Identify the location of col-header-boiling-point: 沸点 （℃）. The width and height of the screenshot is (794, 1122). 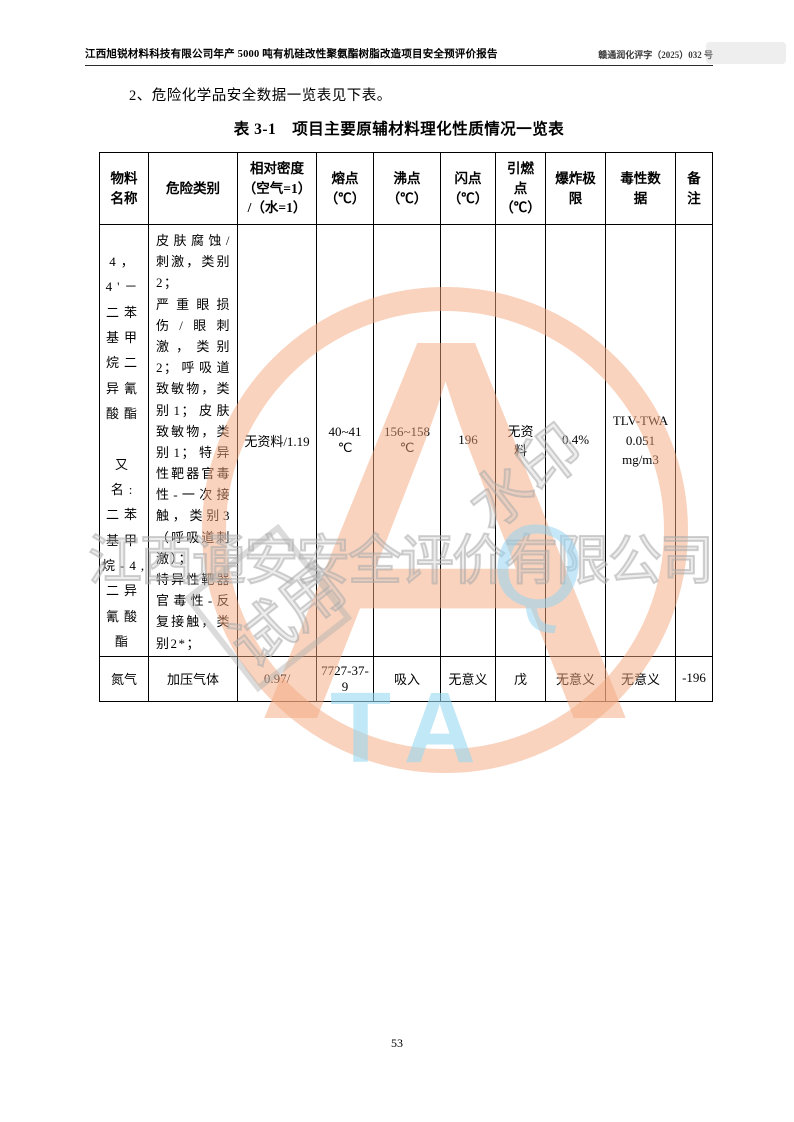
(407, 188).